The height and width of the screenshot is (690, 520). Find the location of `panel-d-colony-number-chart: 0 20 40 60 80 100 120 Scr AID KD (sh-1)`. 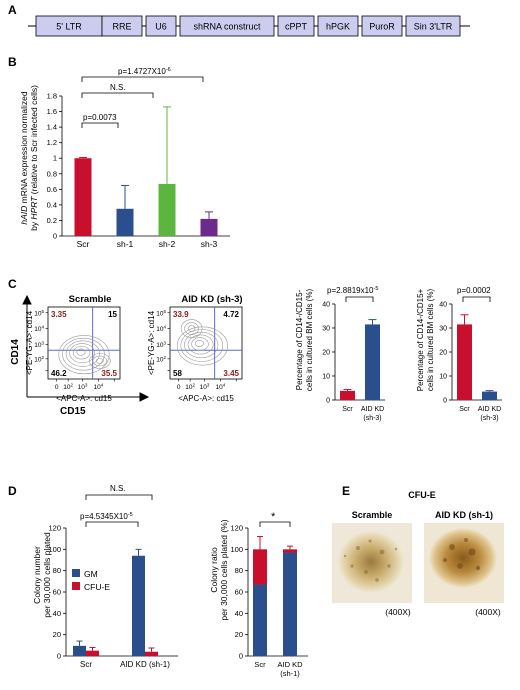

panel-d-colony-number-chart: 0 20 40 60 80 100 120 Scr AID KD (sh-1) is located at coordinates (113, 596).